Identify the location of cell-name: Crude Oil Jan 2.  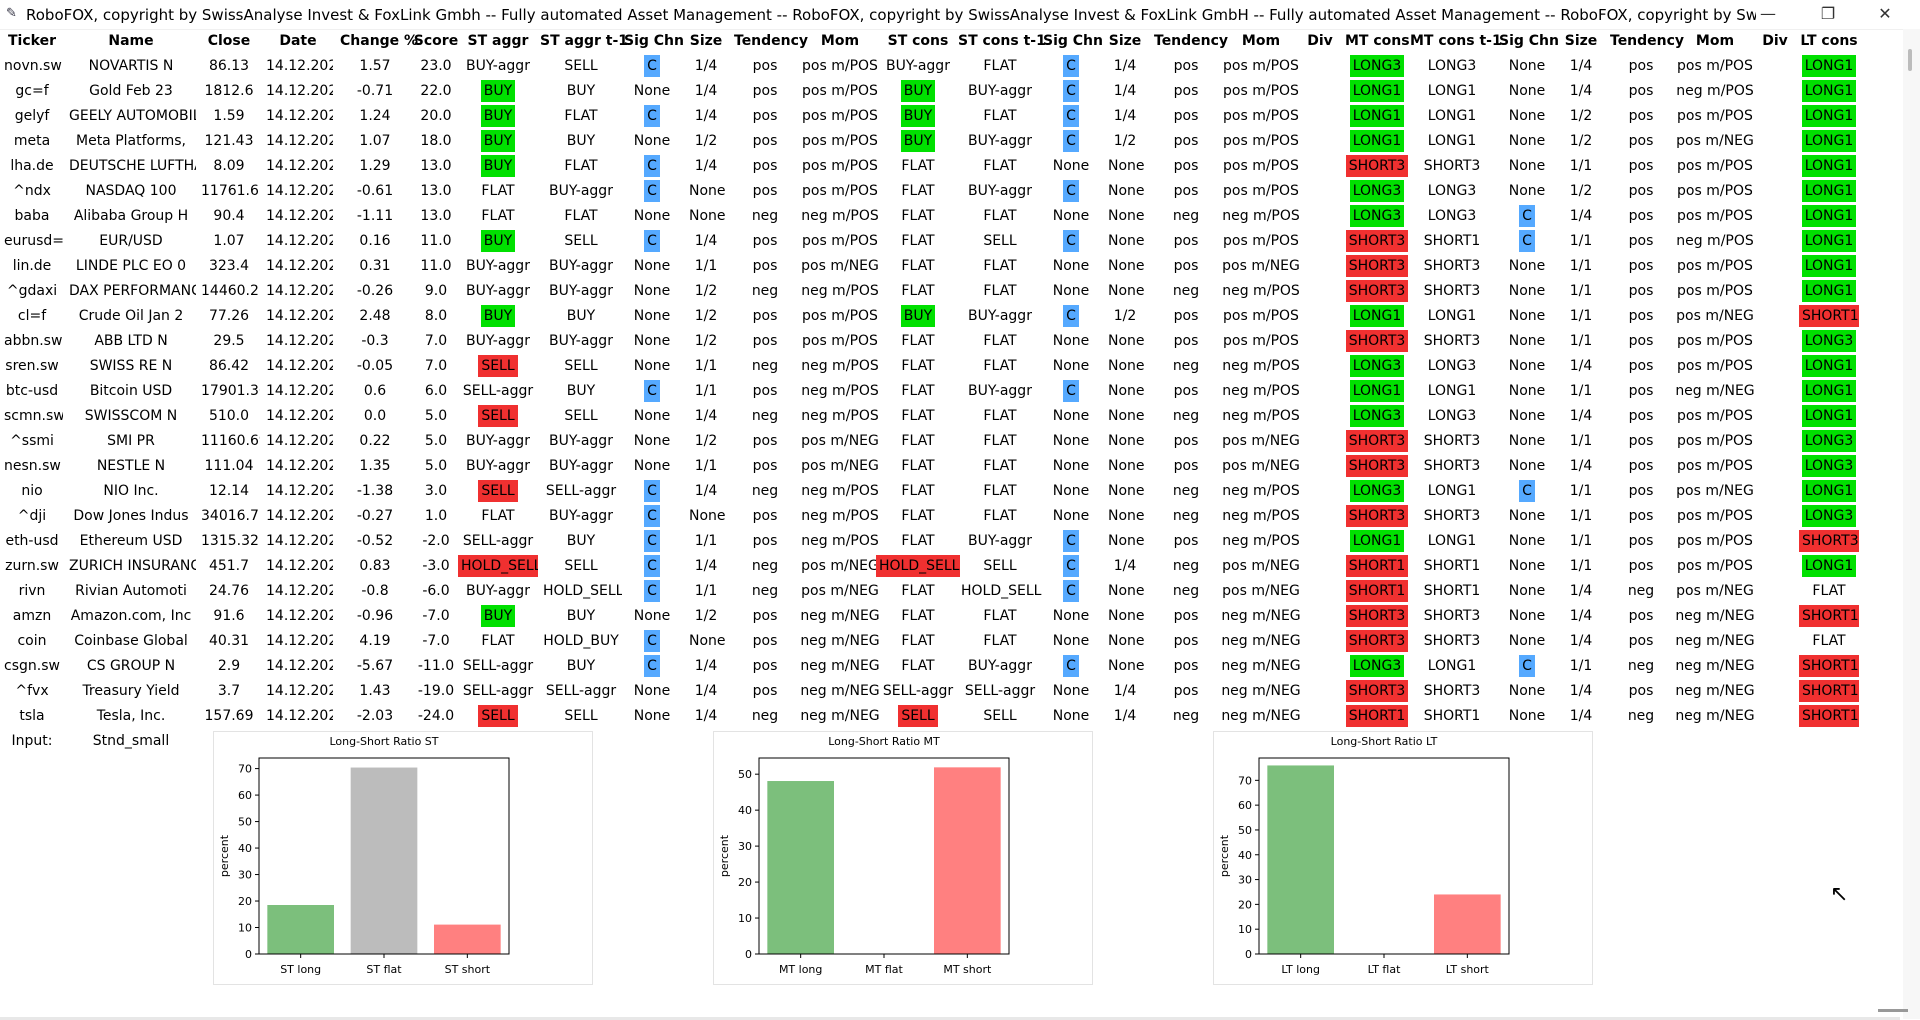
(131, 316).